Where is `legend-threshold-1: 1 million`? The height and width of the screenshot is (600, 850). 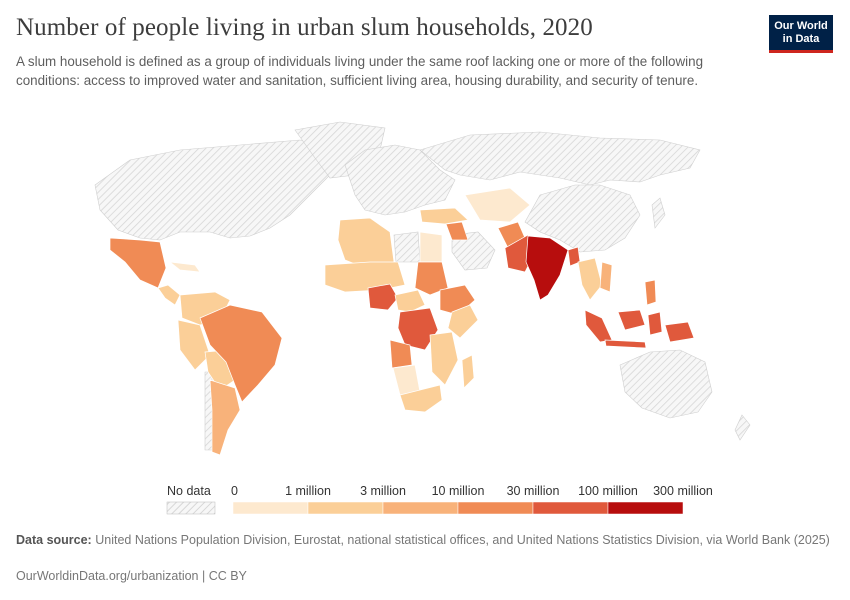
legend-threshold-1: 1 million is located at coordinates (308, 491).